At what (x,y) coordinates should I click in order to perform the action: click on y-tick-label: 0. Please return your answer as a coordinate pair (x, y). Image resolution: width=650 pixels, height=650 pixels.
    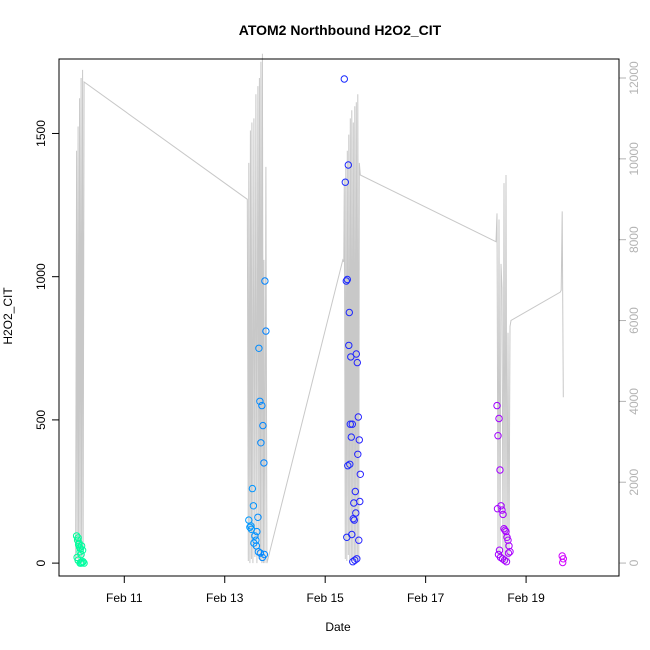
    Looking at the image, I should click on (41, 562).